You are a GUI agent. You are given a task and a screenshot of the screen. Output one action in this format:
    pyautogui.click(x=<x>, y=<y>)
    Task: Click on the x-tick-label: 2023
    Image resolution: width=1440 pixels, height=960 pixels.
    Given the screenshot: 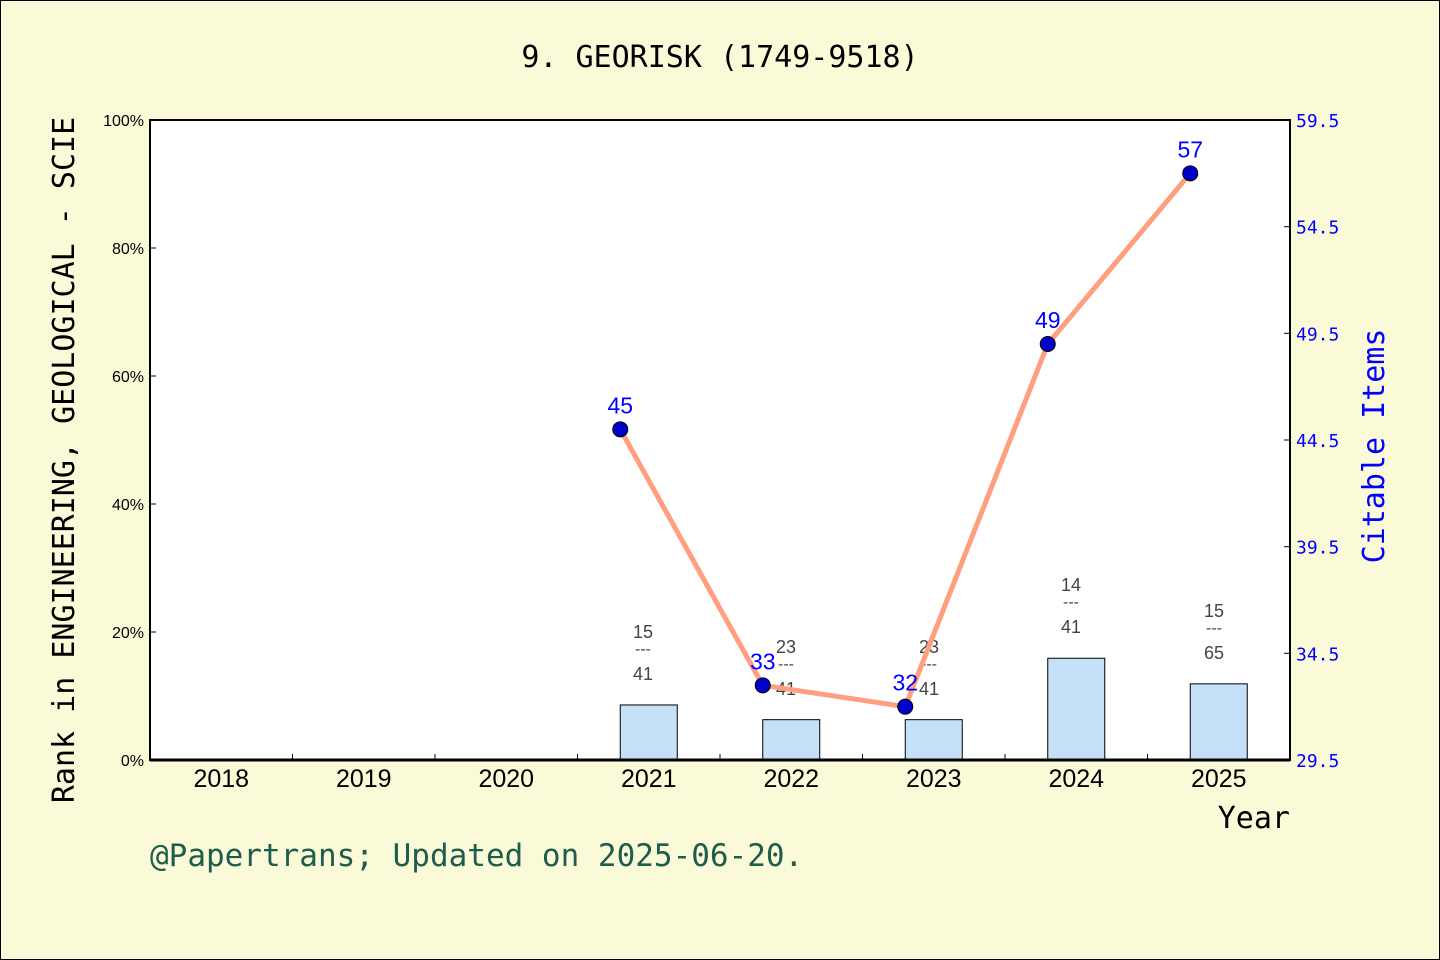 What is the action you would take?
    pyautogui.click(x=934, y=779)
    